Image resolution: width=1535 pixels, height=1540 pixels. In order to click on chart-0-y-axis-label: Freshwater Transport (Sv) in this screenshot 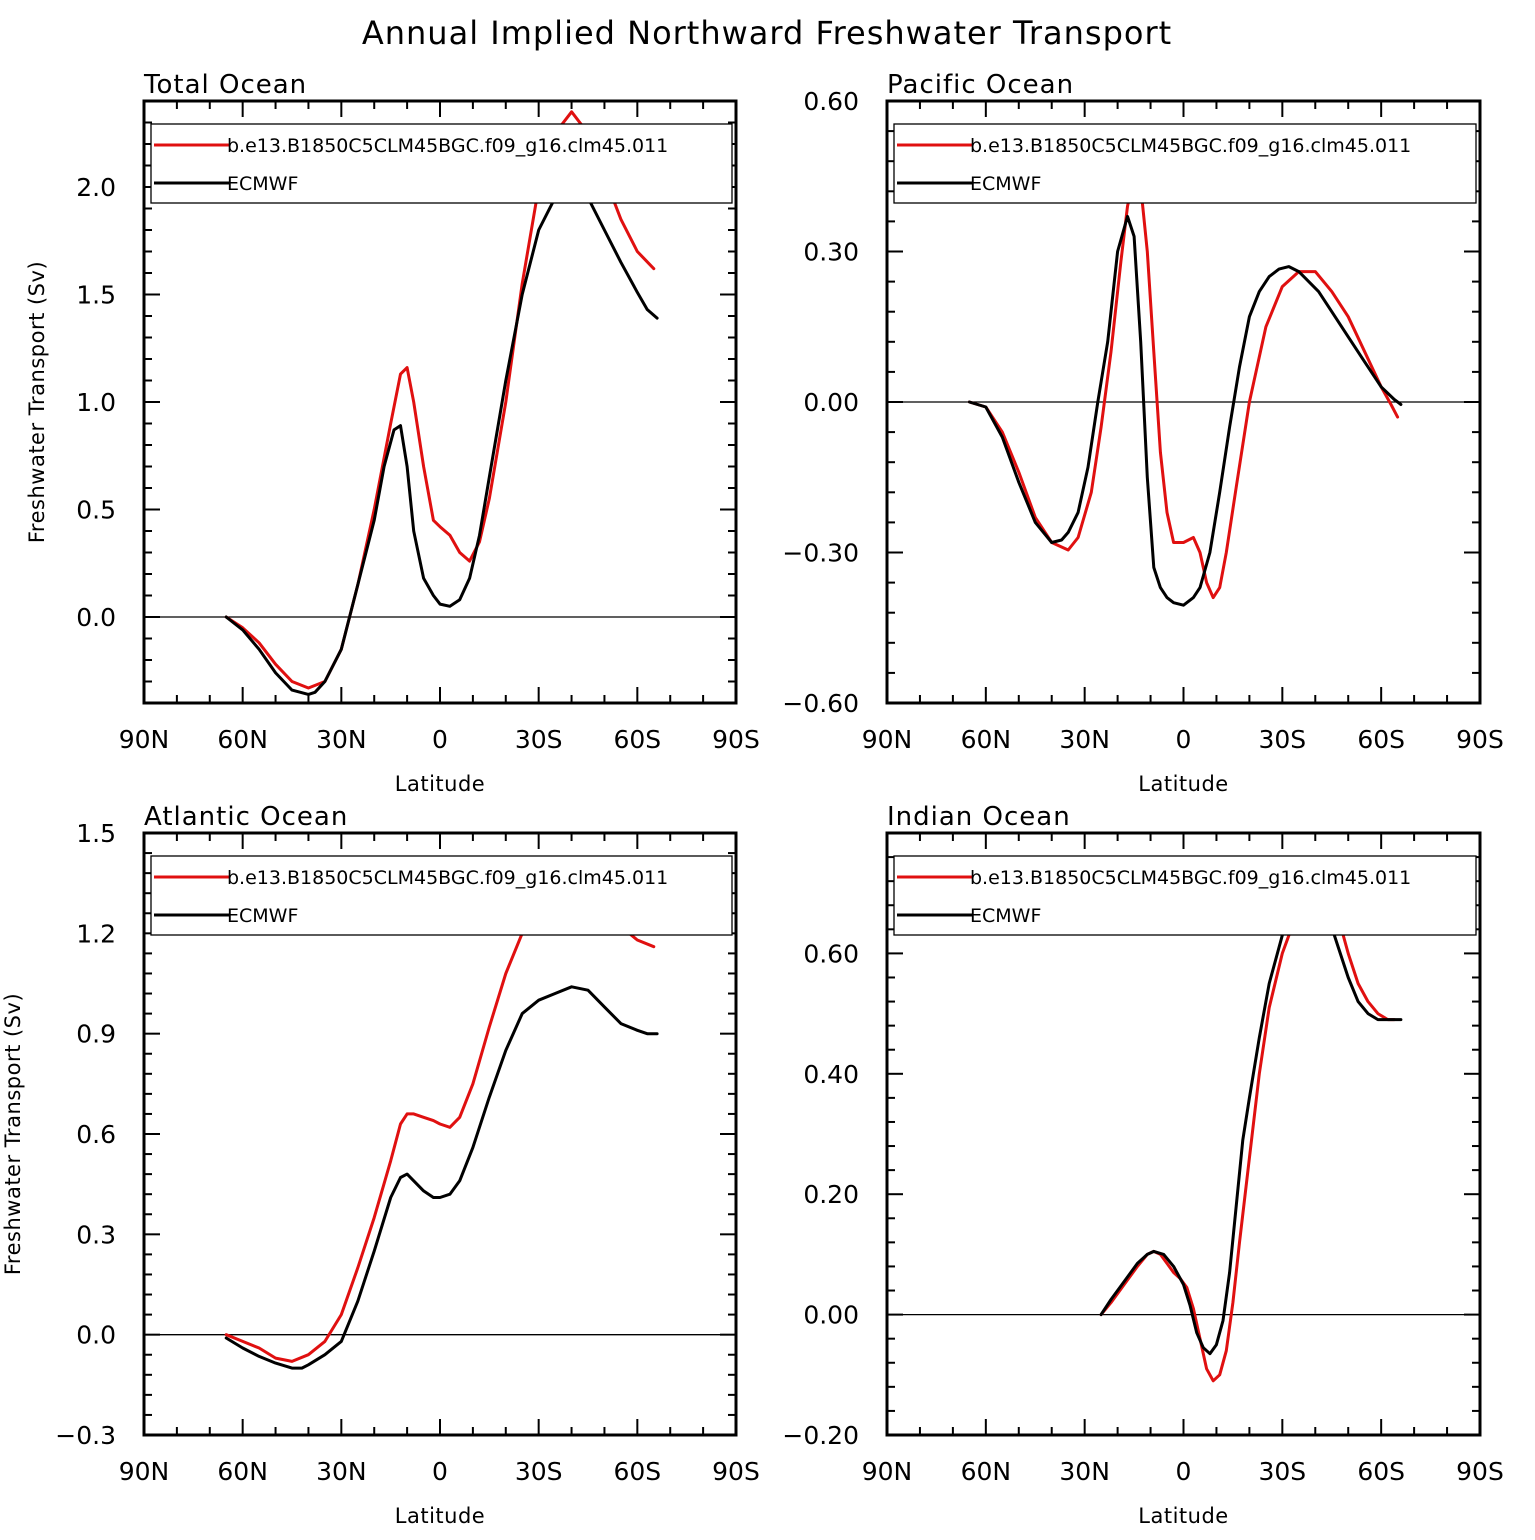, I will do `click(37, 402)`.